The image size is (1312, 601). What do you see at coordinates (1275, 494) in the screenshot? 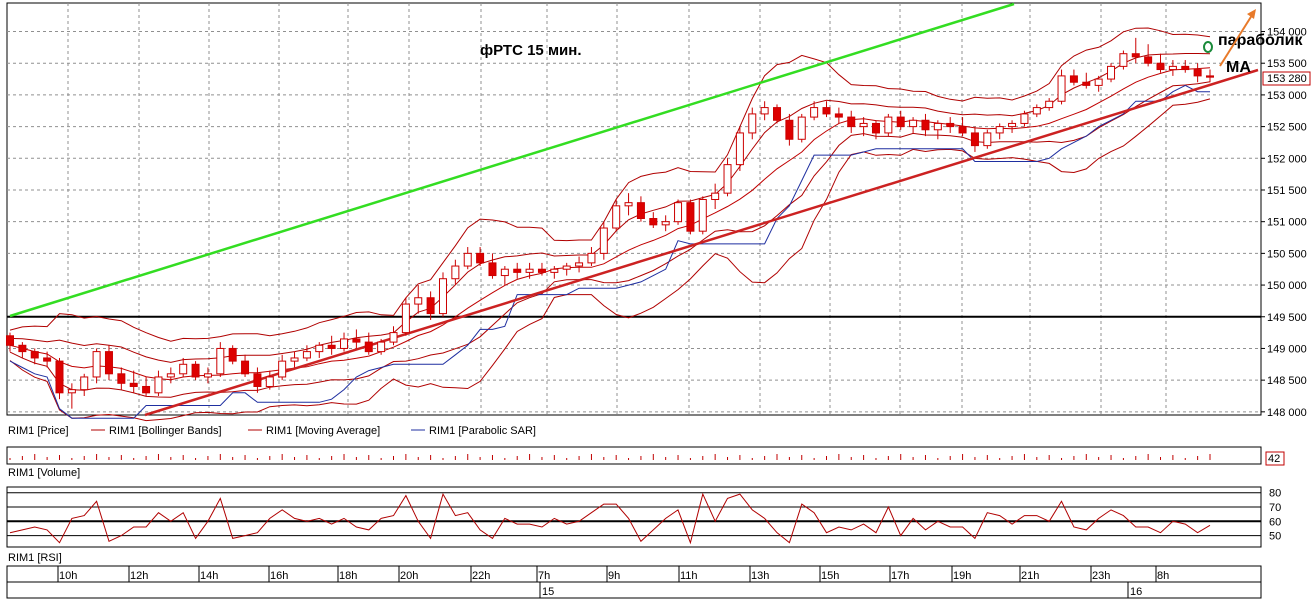
I see `rsi-tick-label: 80` at bounding box center [1275, 494].